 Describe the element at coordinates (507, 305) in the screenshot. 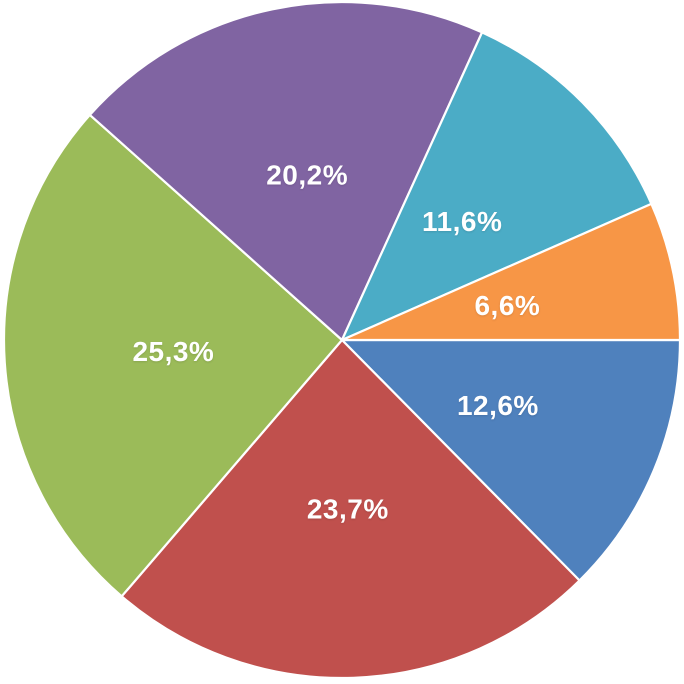

I see `pie-slice-label-orange: 6,6%` at that location.